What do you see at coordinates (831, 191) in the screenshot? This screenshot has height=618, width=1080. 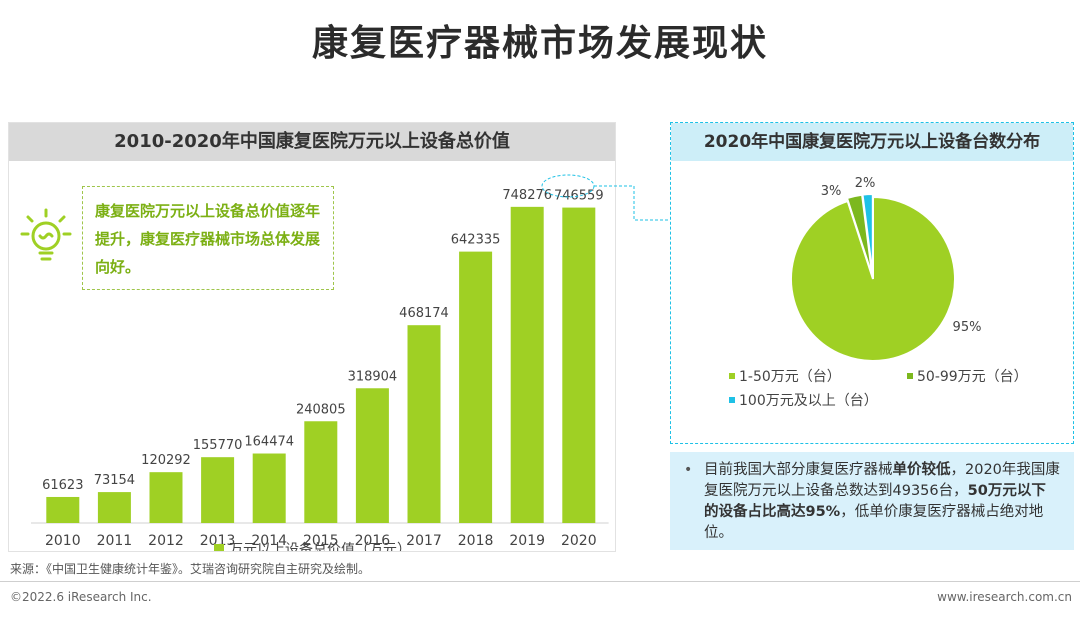 I see `pie-value-label: 3%` at bounding box center [831, 191].